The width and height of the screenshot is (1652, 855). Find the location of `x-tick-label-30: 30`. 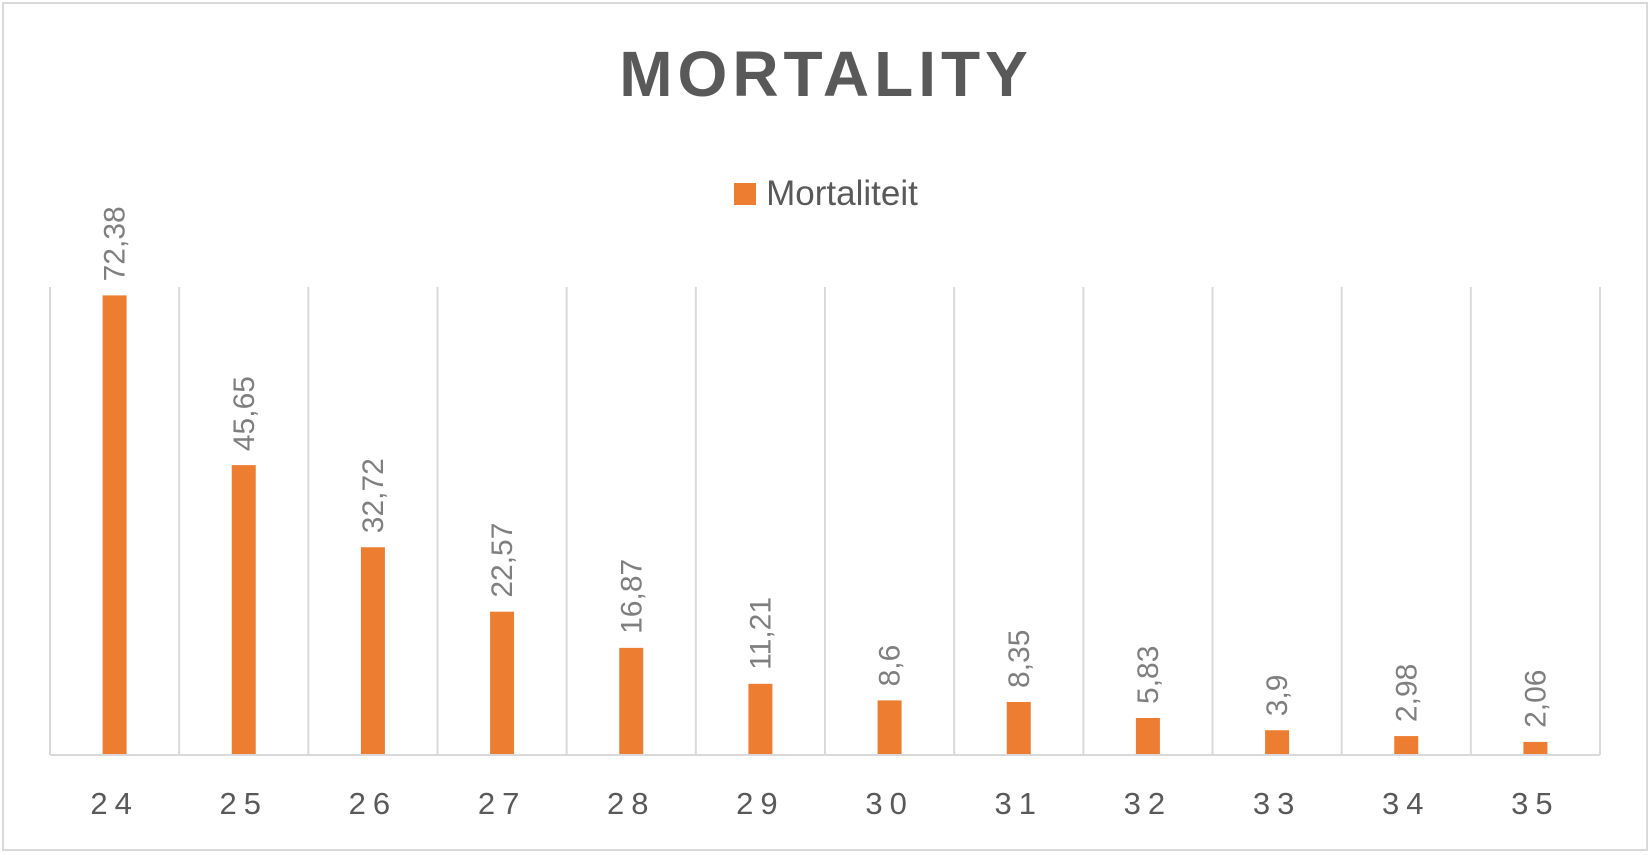

x-tick-label-30: 30 is located at coordinates (889, 803).